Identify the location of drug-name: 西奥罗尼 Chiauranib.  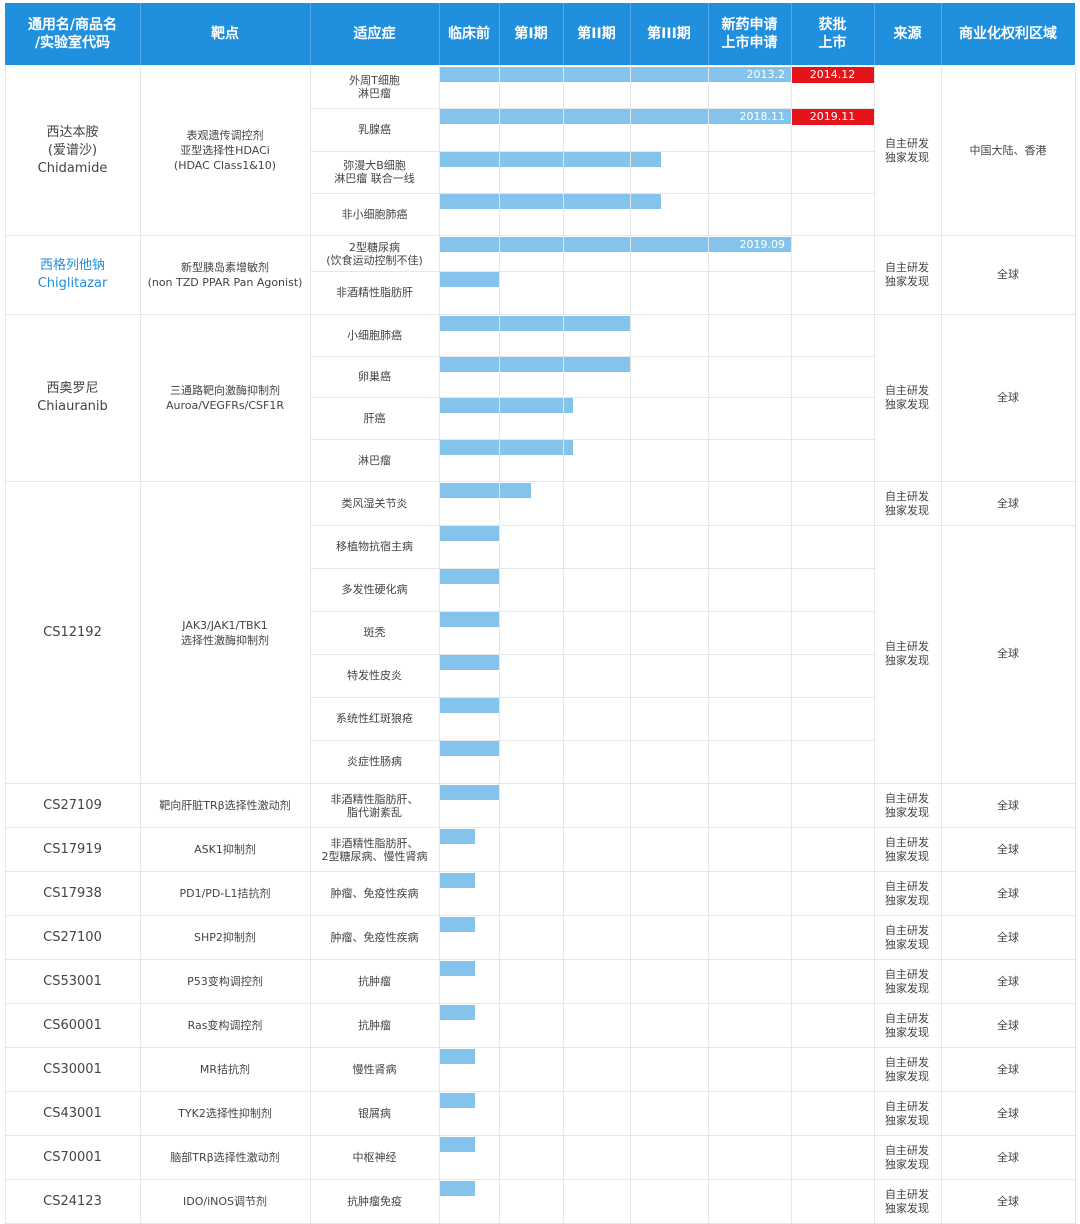
(72, 397).